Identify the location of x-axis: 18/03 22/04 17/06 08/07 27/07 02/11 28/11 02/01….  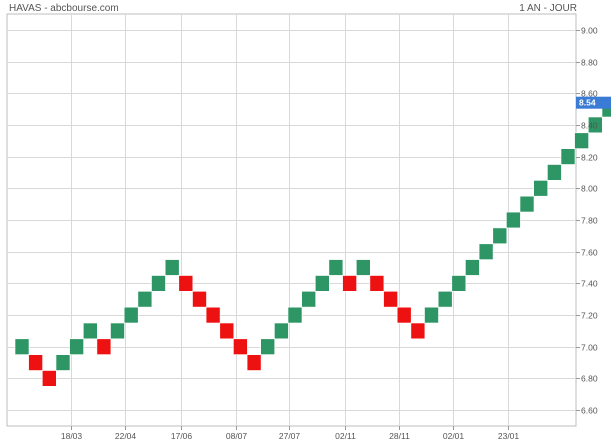
(290, 433).